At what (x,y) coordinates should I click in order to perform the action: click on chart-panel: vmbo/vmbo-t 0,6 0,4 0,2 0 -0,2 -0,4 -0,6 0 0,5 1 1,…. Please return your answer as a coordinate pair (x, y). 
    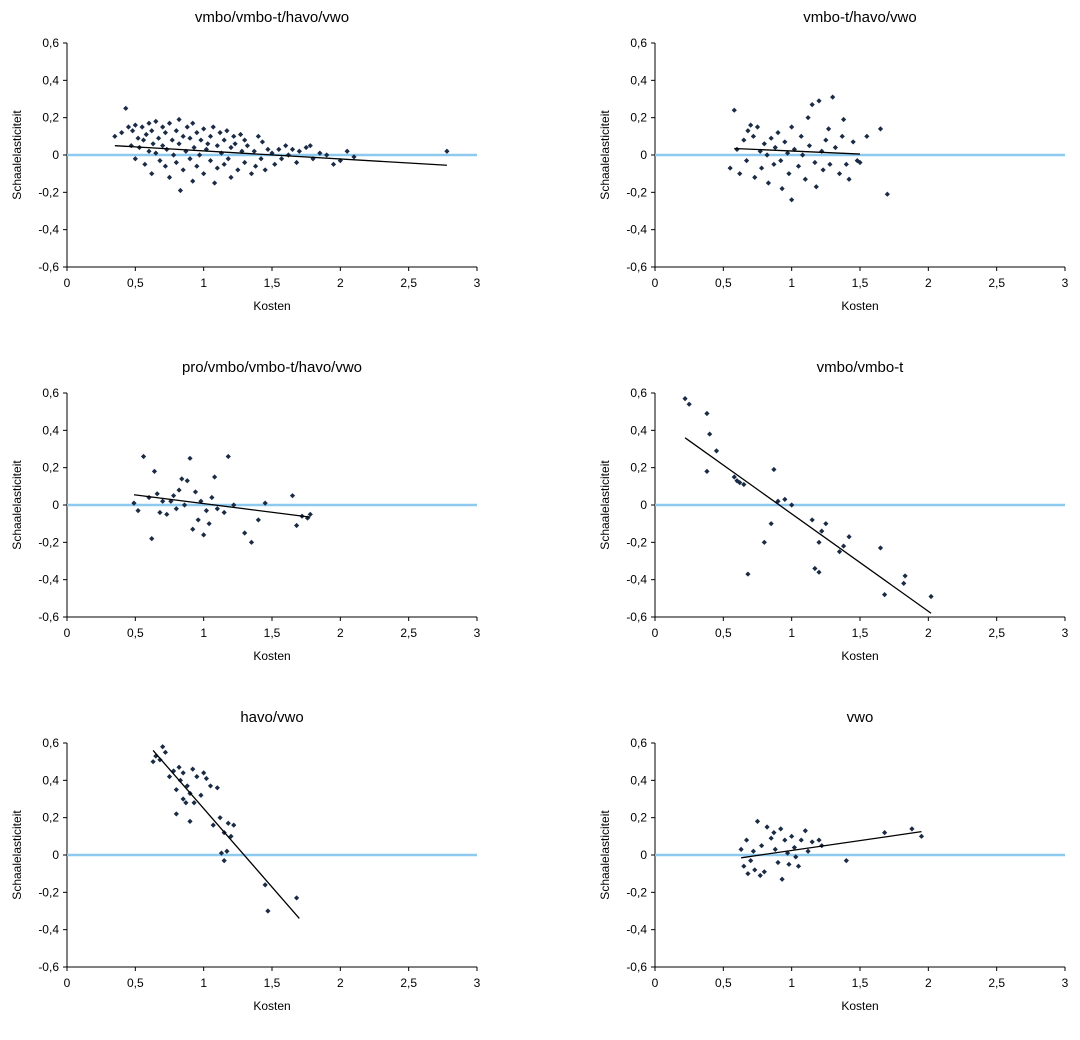
    Looking at the image, I should click on (834, 520).